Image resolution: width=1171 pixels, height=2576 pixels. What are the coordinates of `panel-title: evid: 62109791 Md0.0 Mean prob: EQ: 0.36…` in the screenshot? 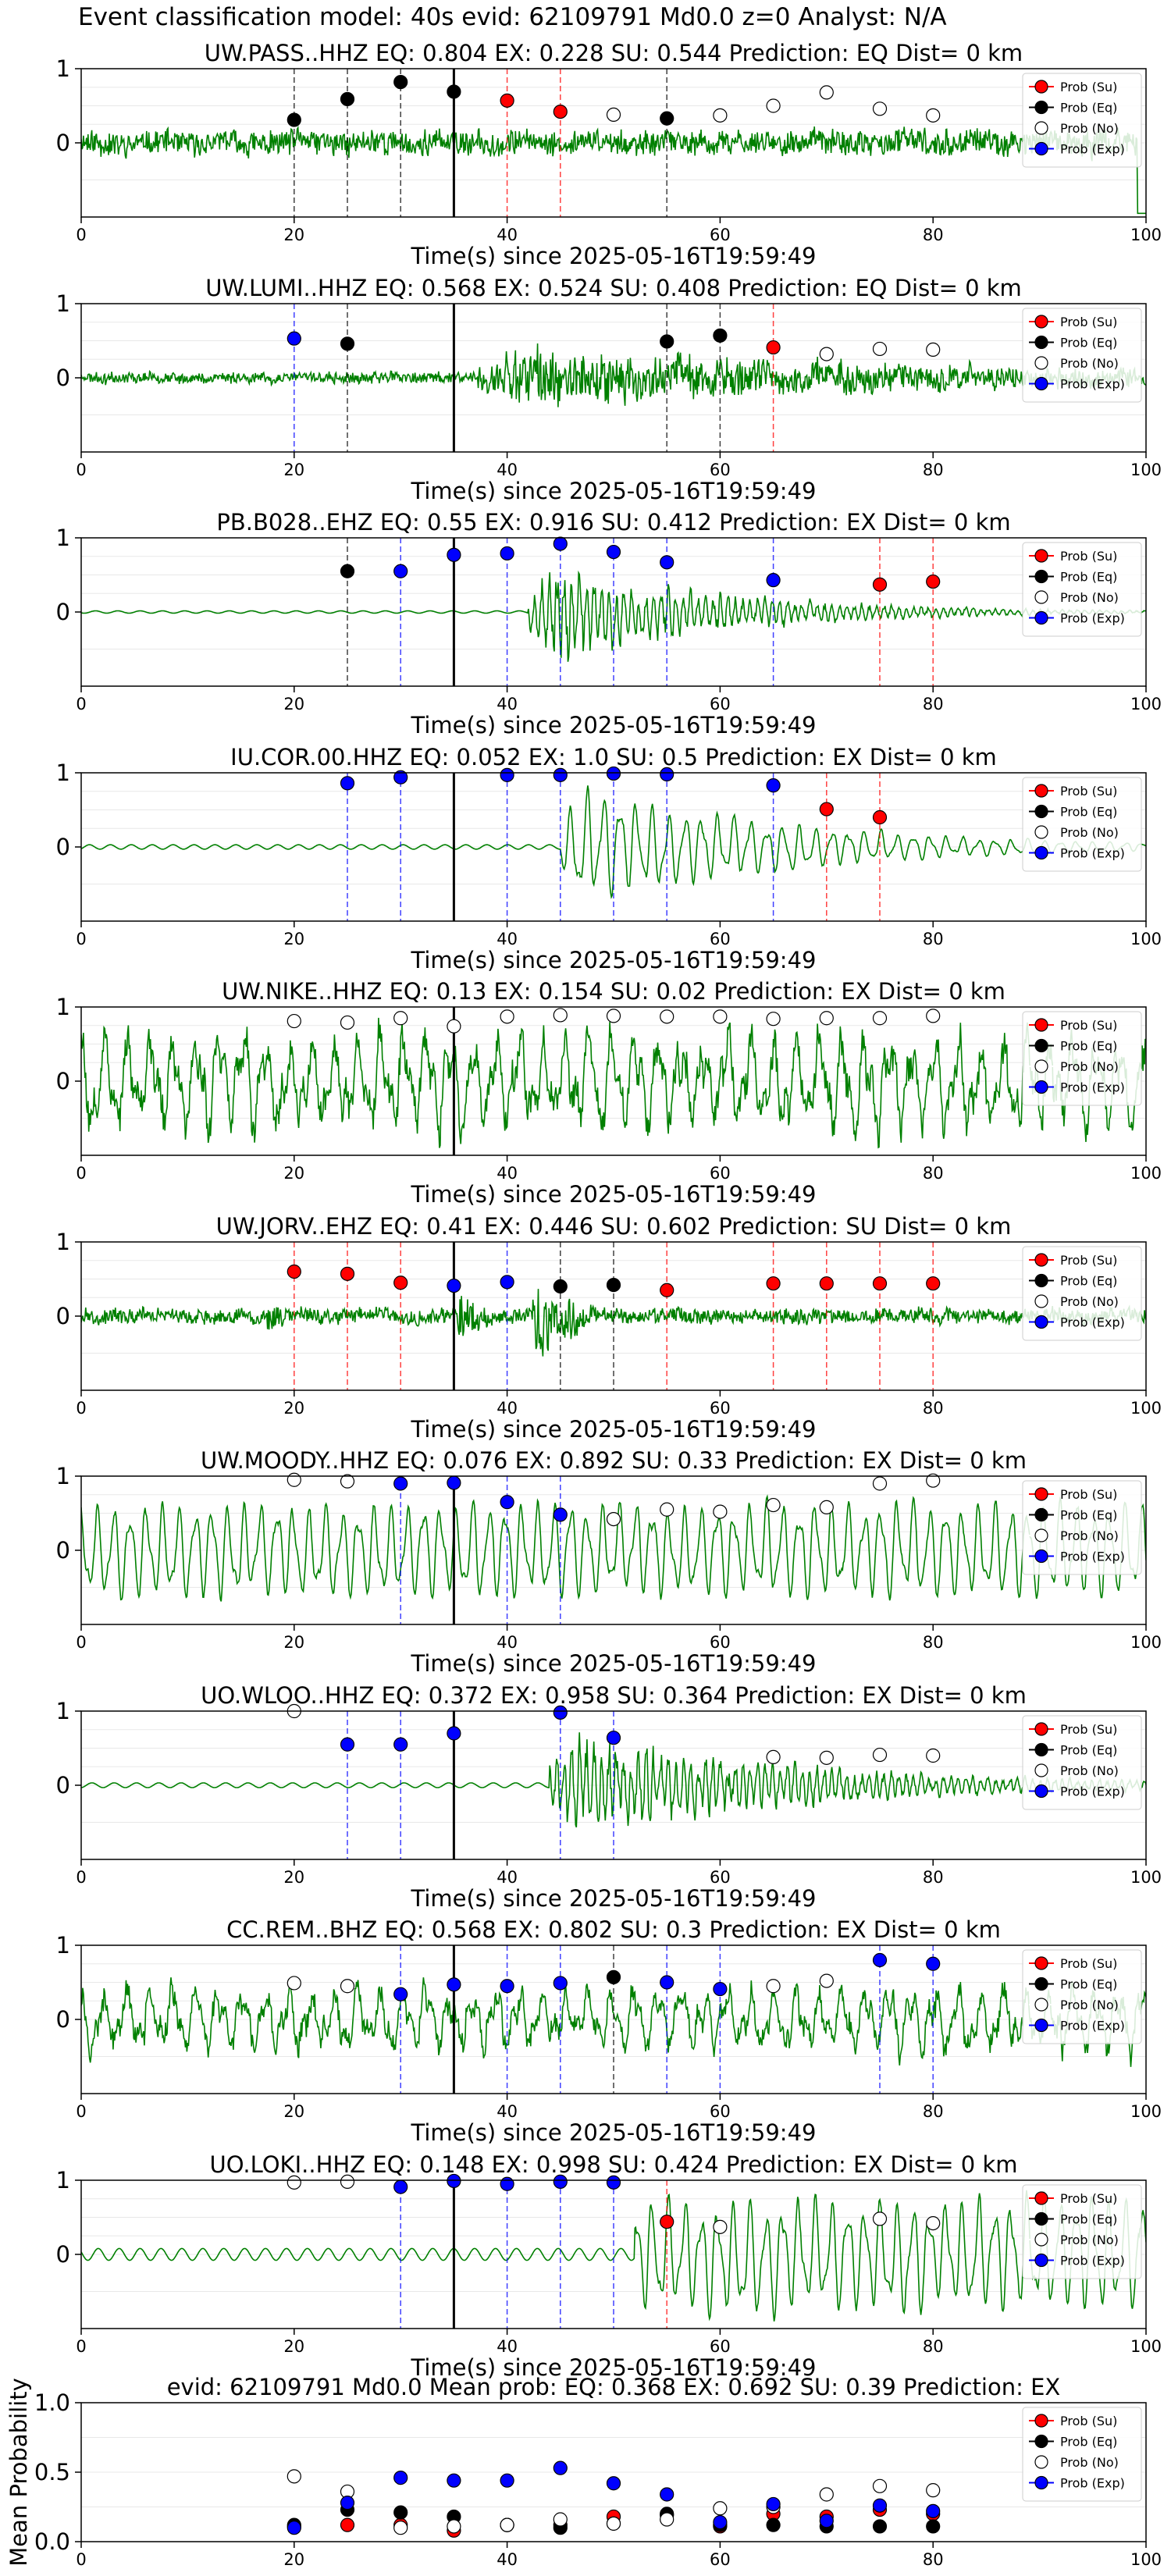 It's located at (614, 2387).